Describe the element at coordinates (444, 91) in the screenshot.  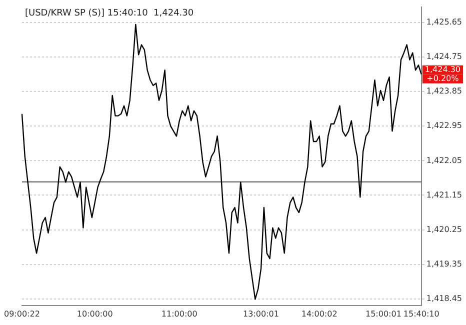
I see `y-tick-label: 1,423.85` at that location.